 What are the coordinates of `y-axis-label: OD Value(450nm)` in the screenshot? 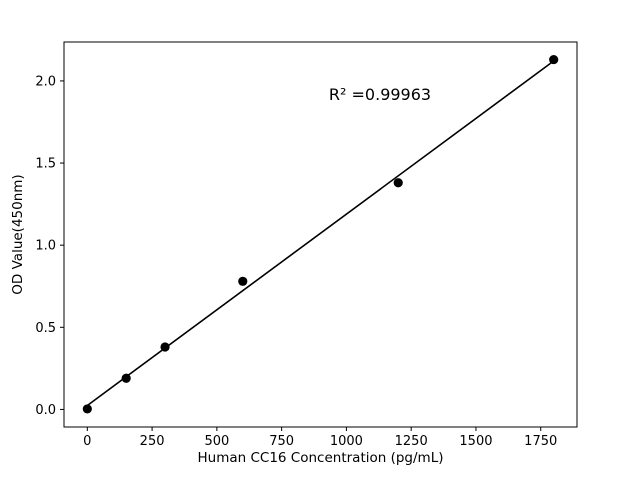 It's located at (18, 234).